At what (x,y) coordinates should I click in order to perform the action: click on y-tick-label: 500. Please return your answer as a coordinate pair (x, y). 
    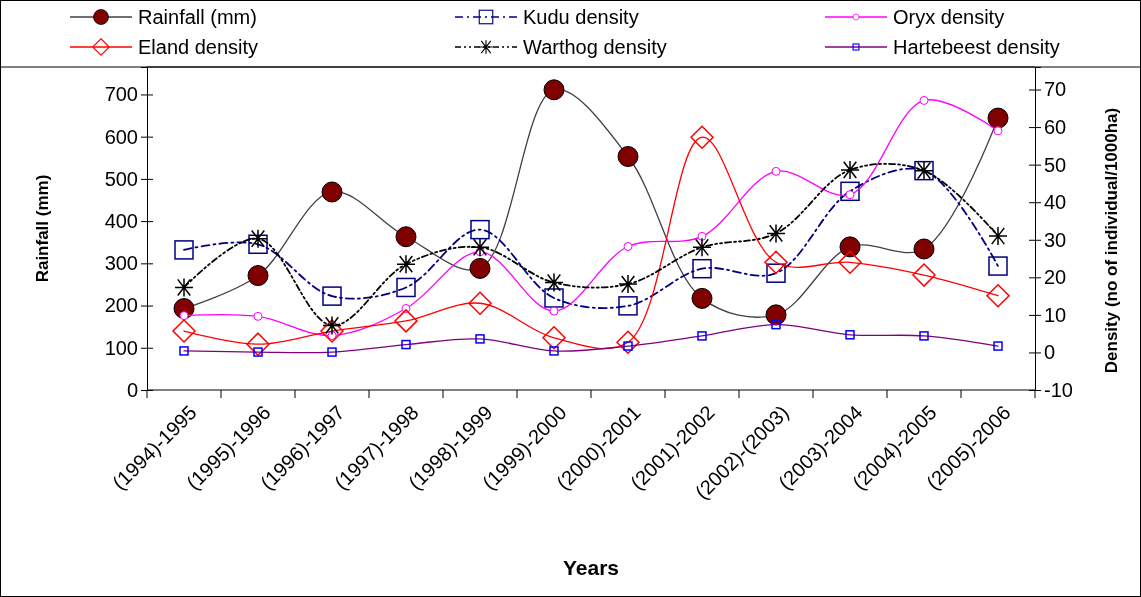
    Looking at the image, I should click on (121, 178).